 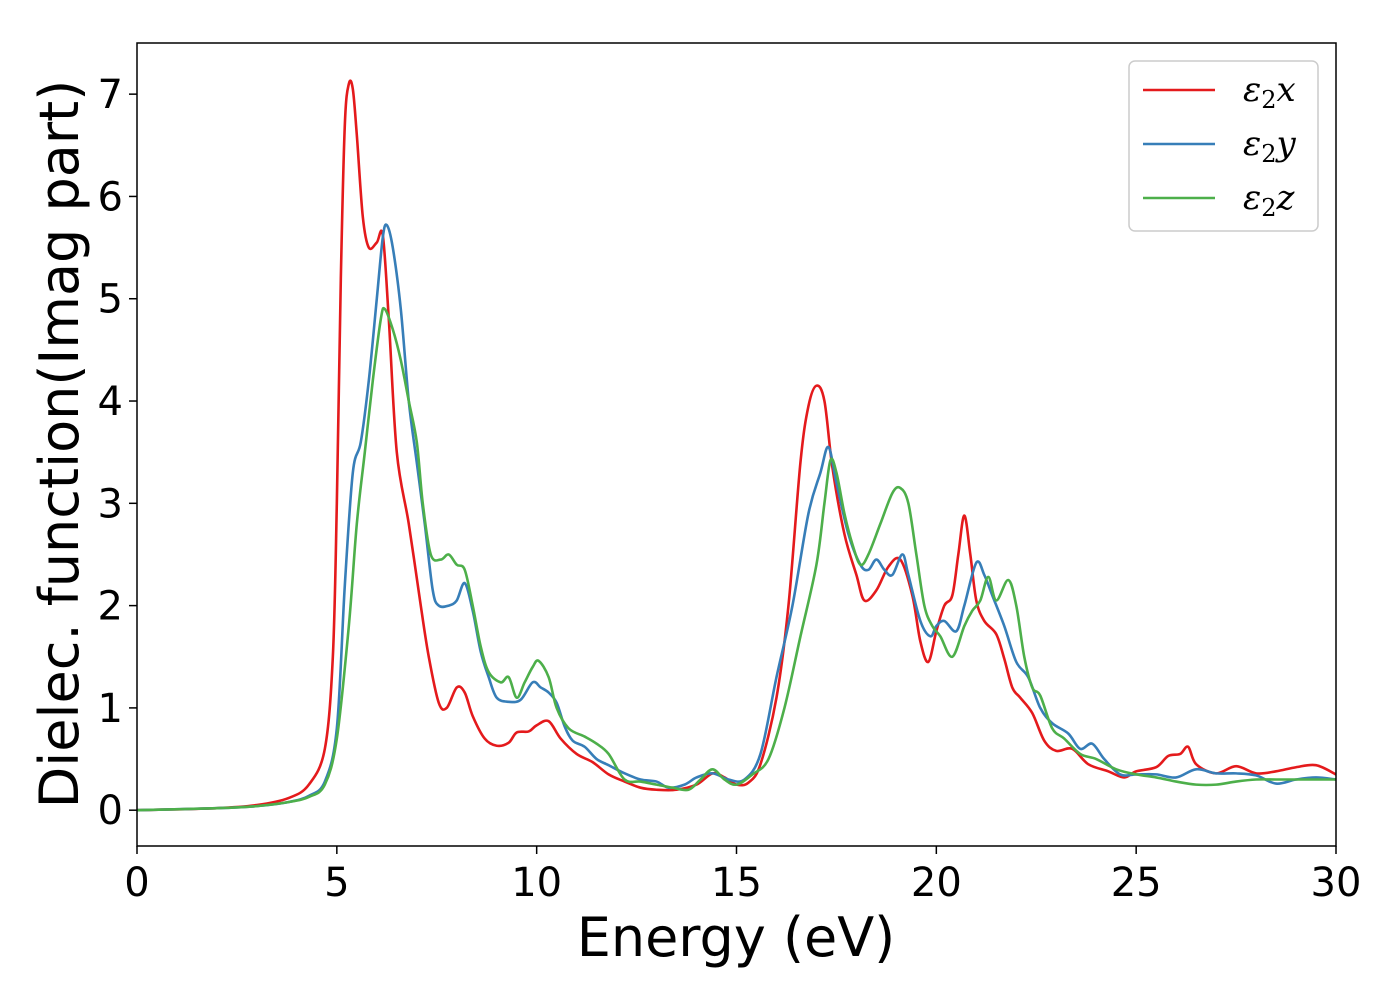 What do you see at coordinates (110, 607) in the screenshot?
I see `y-tick-label: 2` at bounding box center [110, 607].